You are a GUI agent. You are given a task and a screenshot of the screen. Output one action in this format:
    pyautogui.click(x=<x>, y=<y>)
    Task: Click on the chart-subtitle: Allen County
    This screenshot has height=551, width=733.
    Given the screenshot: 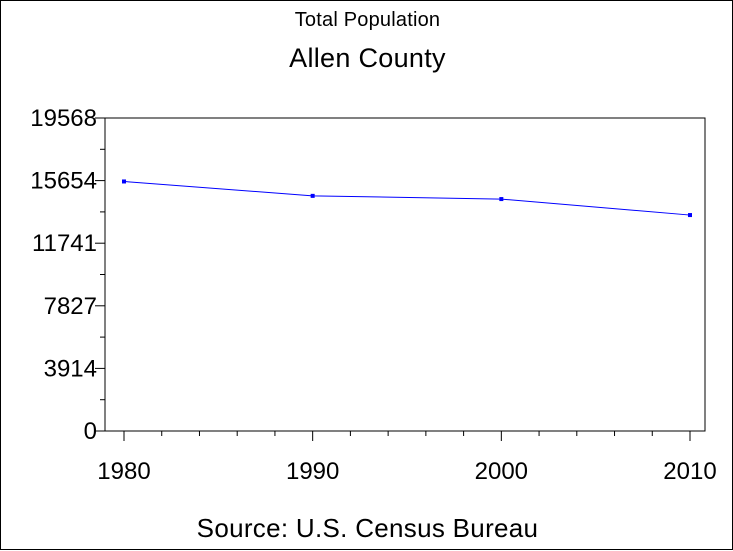 What is the action you would take?
    pyautogui.click(x=367, y=58)
    